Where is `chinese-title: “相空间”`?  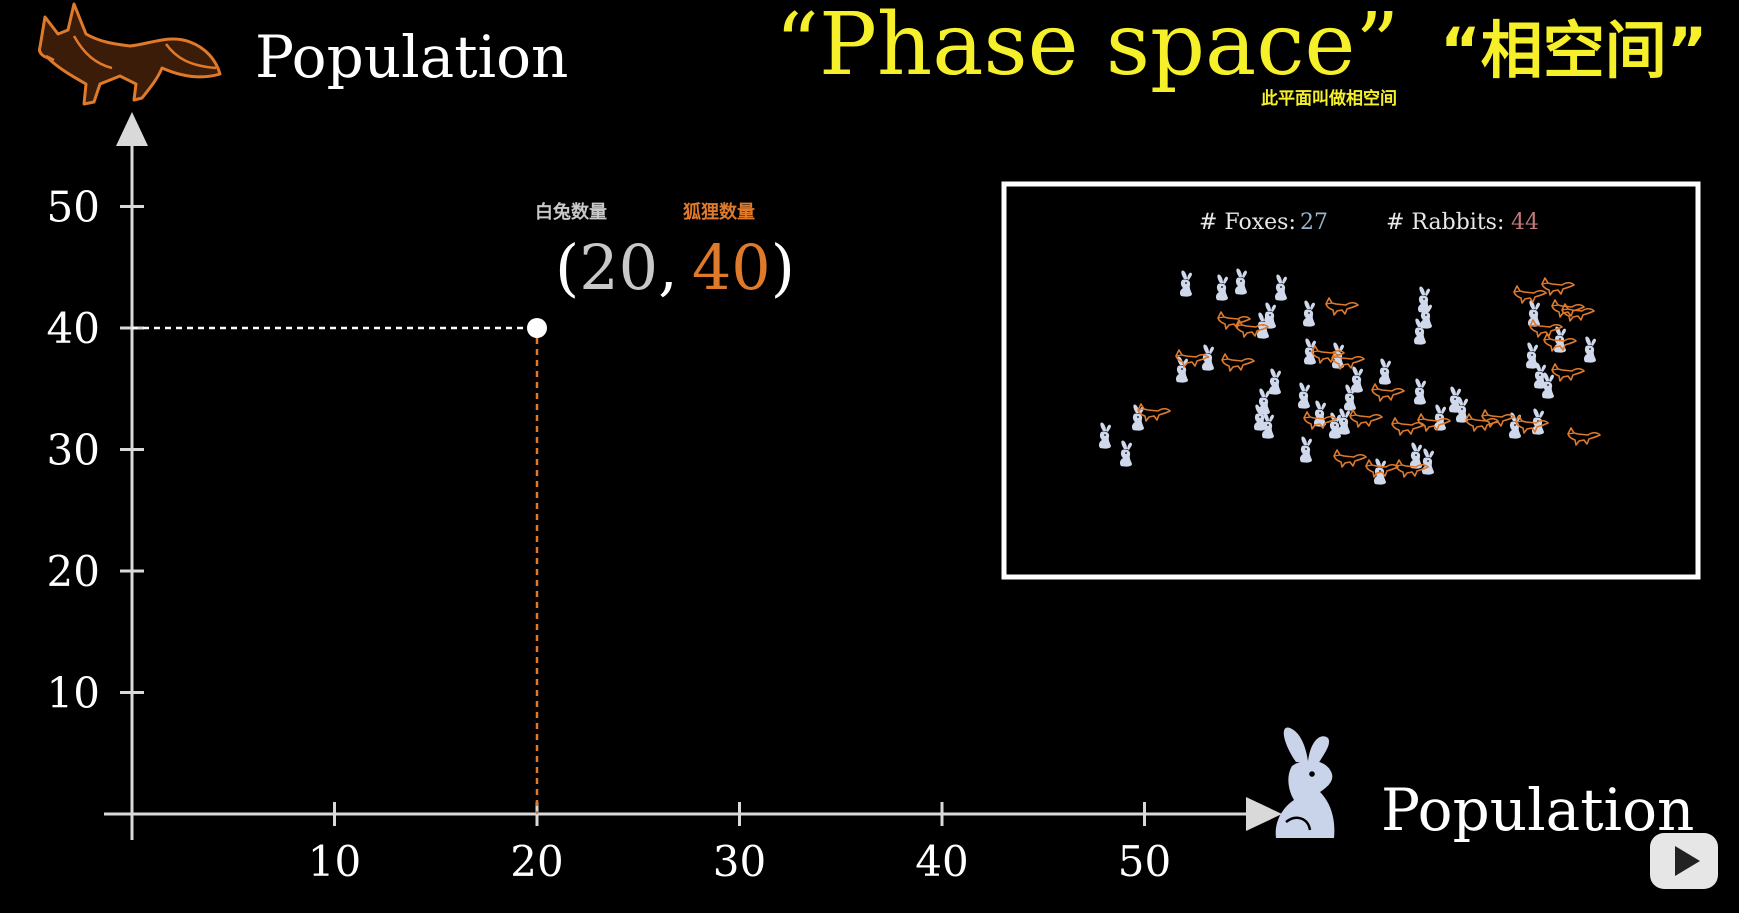
chinese-title: “相空间” is located at coordinates (1574, 50).